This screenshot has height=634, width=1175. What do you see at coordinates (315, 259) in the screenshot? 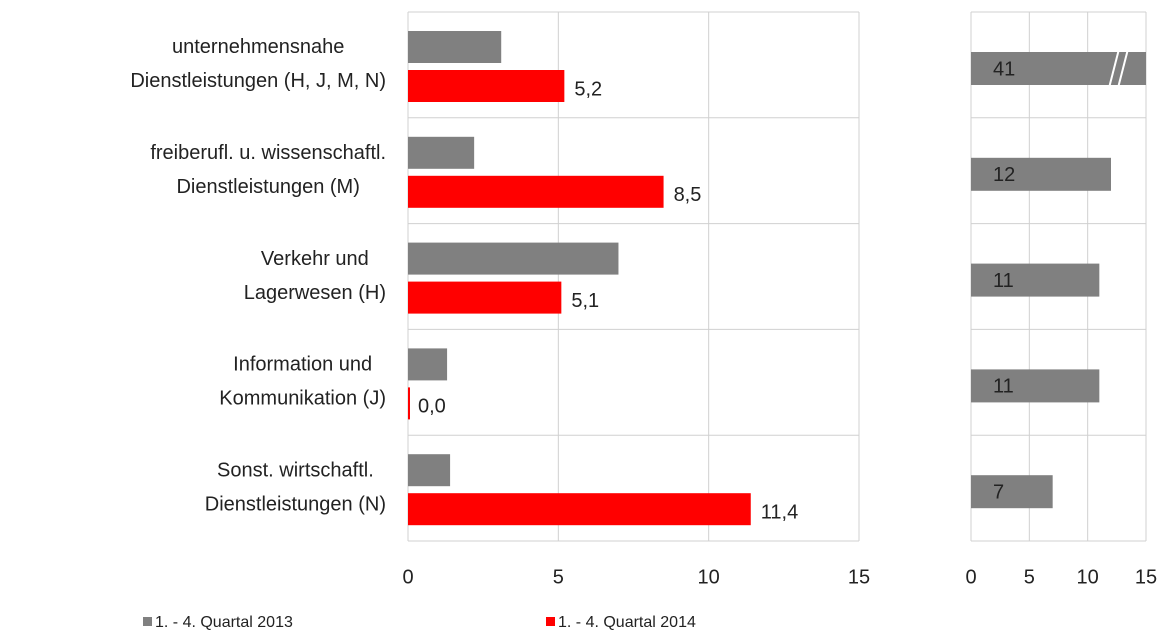
I see `y-tick-label: Verkehr und` at bounding box center [315, 259].